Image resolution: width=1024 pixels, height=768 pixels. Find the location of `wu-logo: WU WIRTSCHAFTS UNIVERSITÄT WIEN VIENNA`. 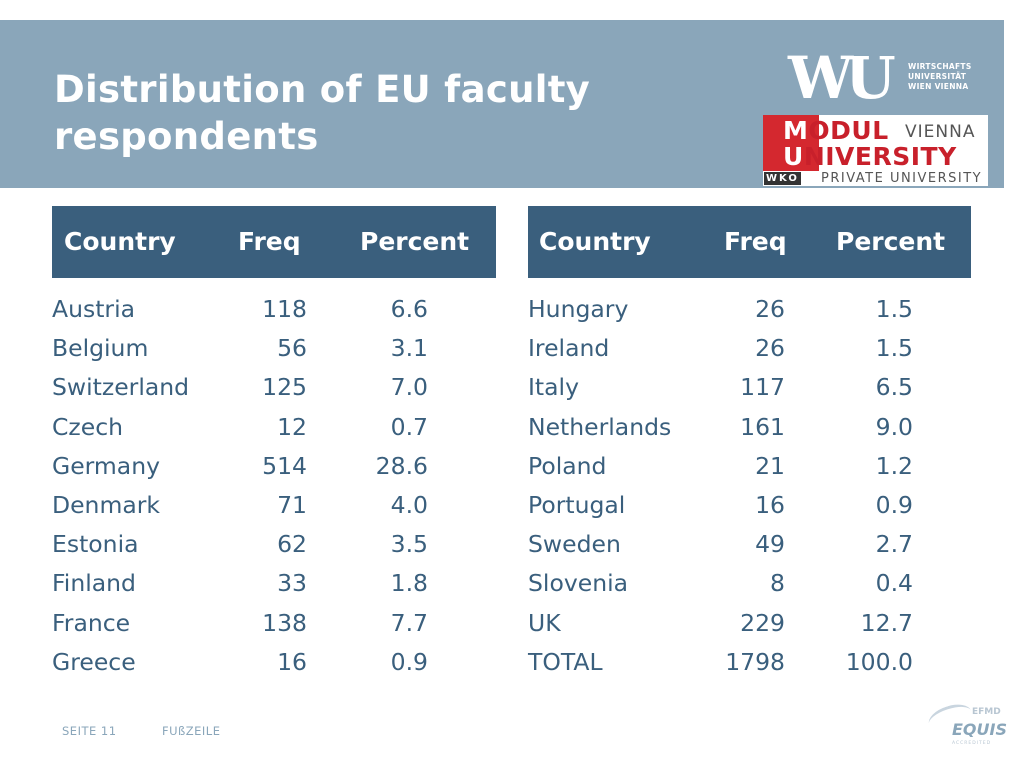

wu-logo: WU WIRTSCHAFTS UNIVERSITÄT WIEN VIENNA is located at coordinates (893, 78).